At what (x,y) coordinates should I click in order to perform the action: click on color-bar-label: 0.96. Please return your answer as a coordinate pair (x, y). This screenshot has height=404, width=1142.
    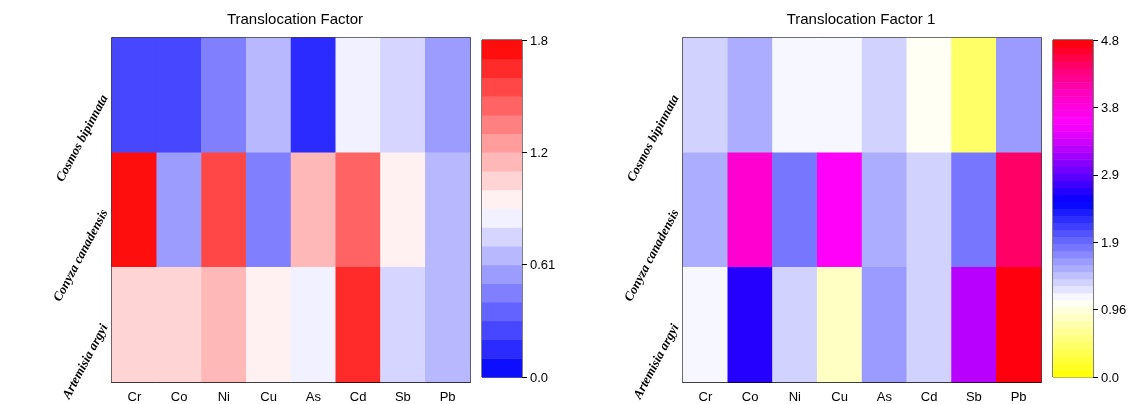
    Looking at the image, I should click on (1114, 310).